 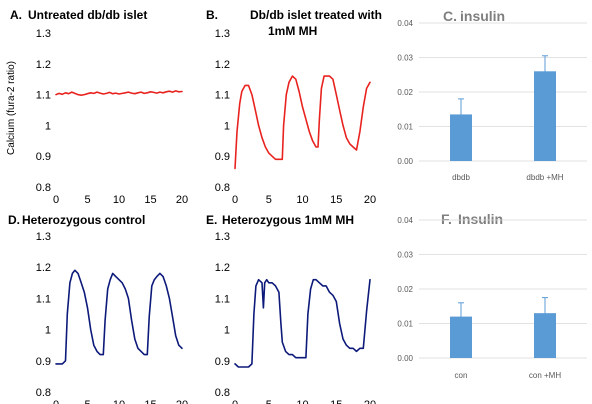 I want to click on panel-letter: C., so click(x=450, y=16).